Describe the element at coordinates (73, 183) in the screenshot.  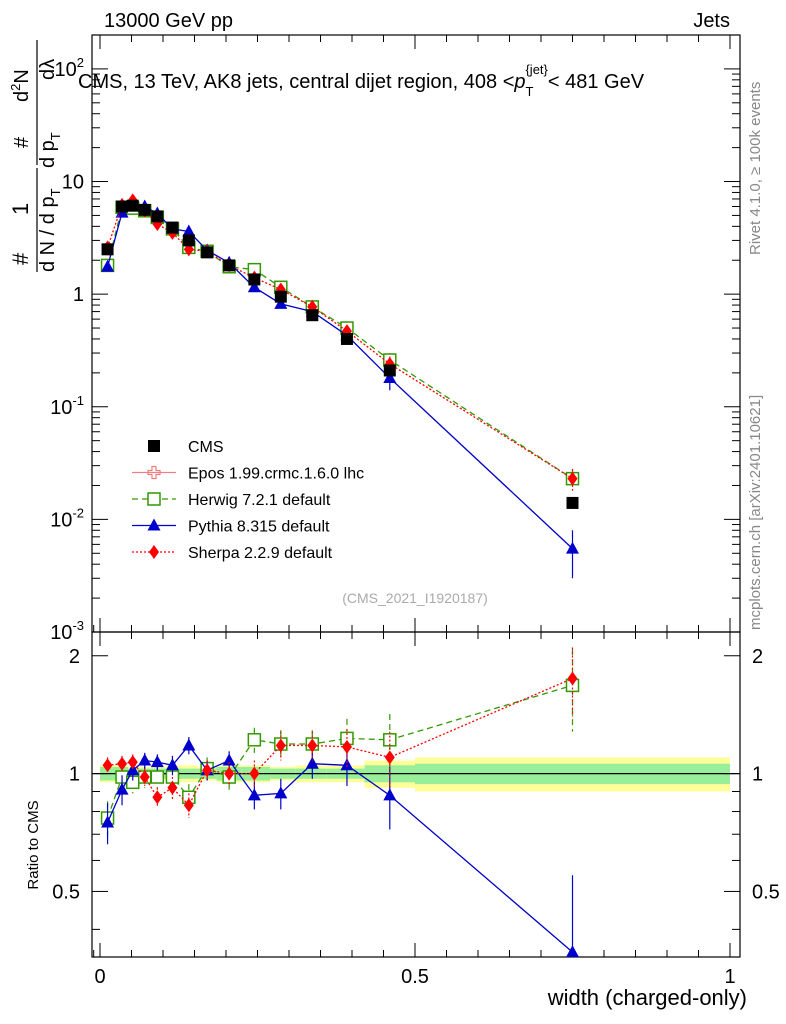
I see `y-tick-label: 10` at that location.